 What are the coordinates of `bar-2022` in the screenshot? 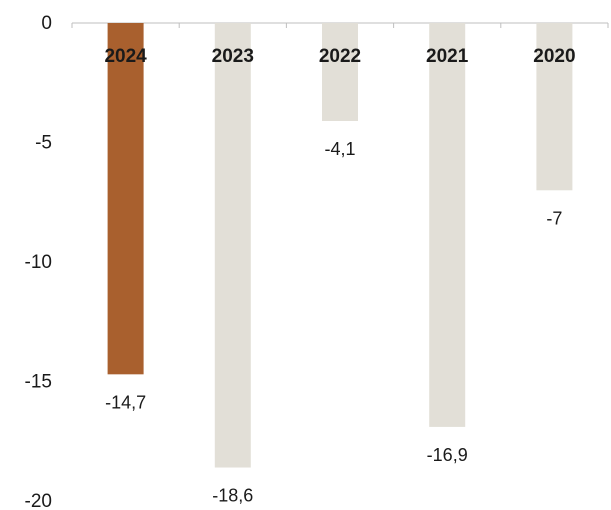 It's located at (340, 72).